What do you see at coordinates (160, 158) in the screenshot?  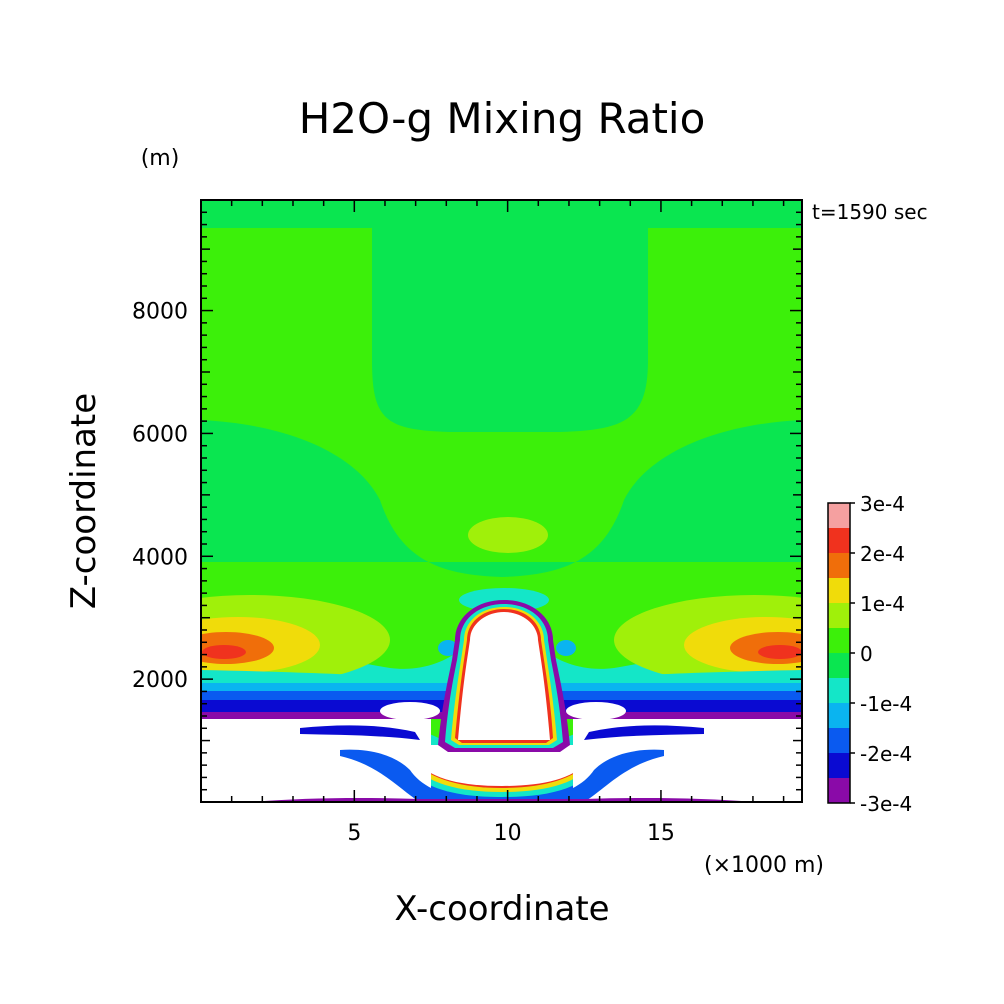 I see `y-unit-label: (m)` at bounding box center [160, 158].